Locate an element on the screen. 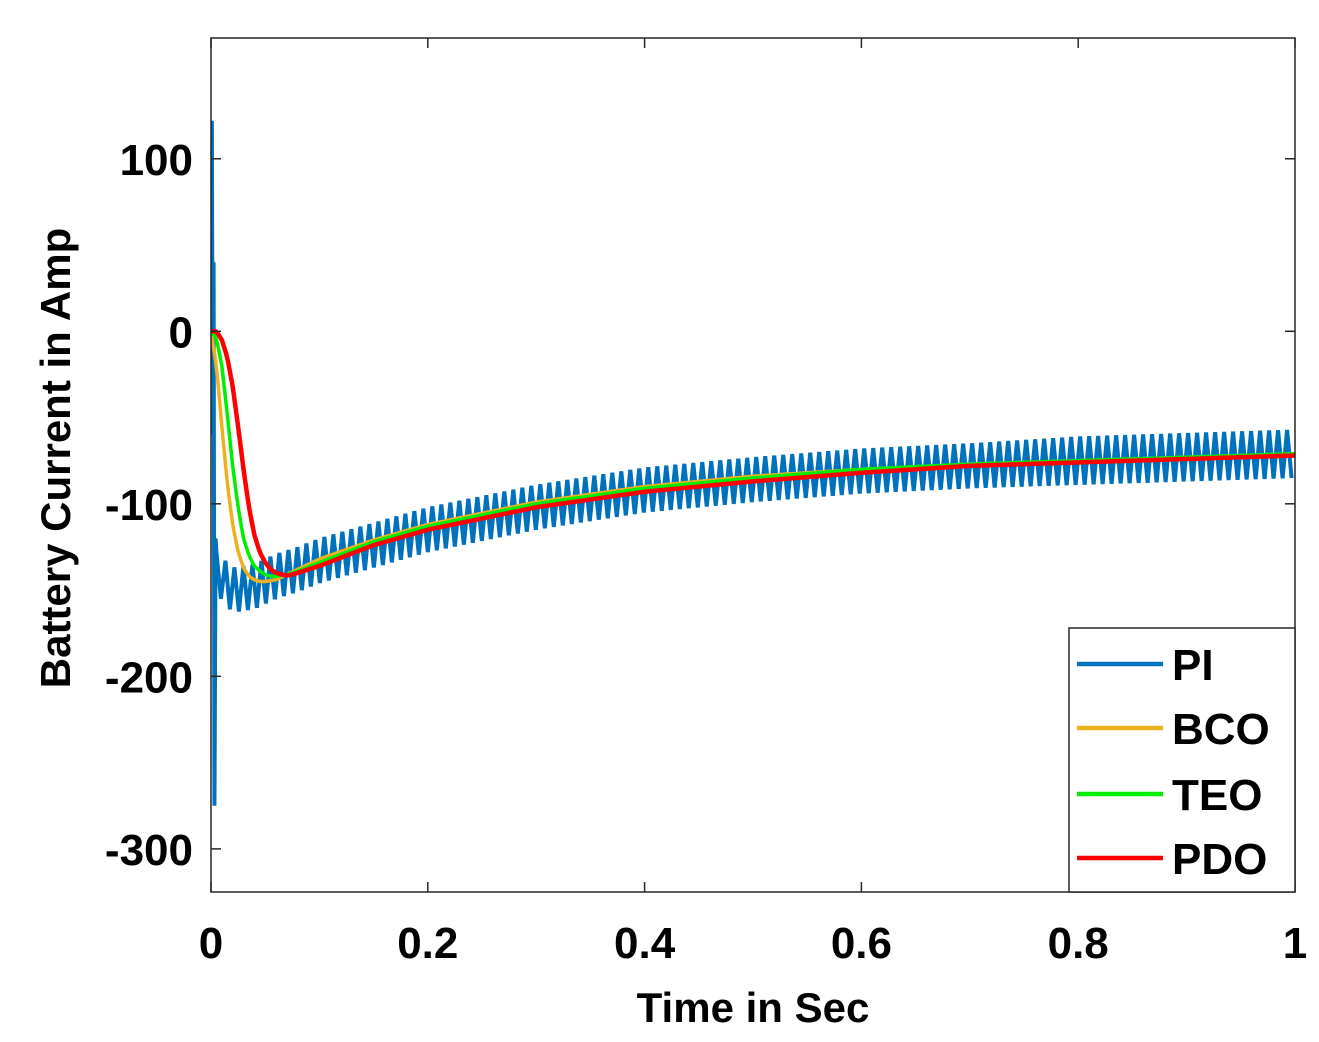 The image size is (1319, 1042). legend-label-bco: BCO is located at coordinates (1221, 729).